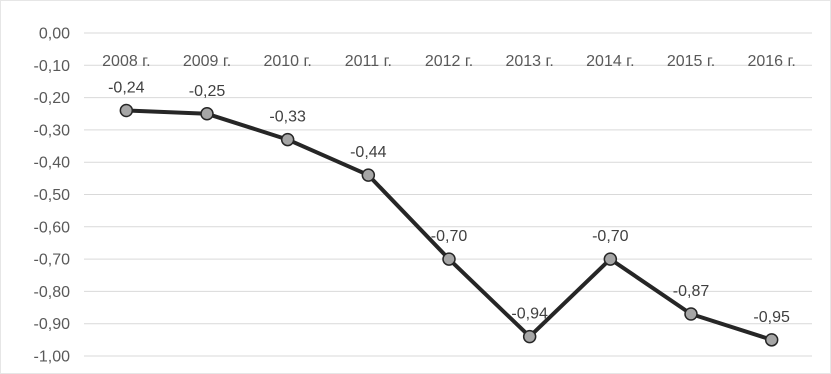 This screenshot has width=831, height=374. I want to click on y-tick-label: -0,70, so click(52, 260).